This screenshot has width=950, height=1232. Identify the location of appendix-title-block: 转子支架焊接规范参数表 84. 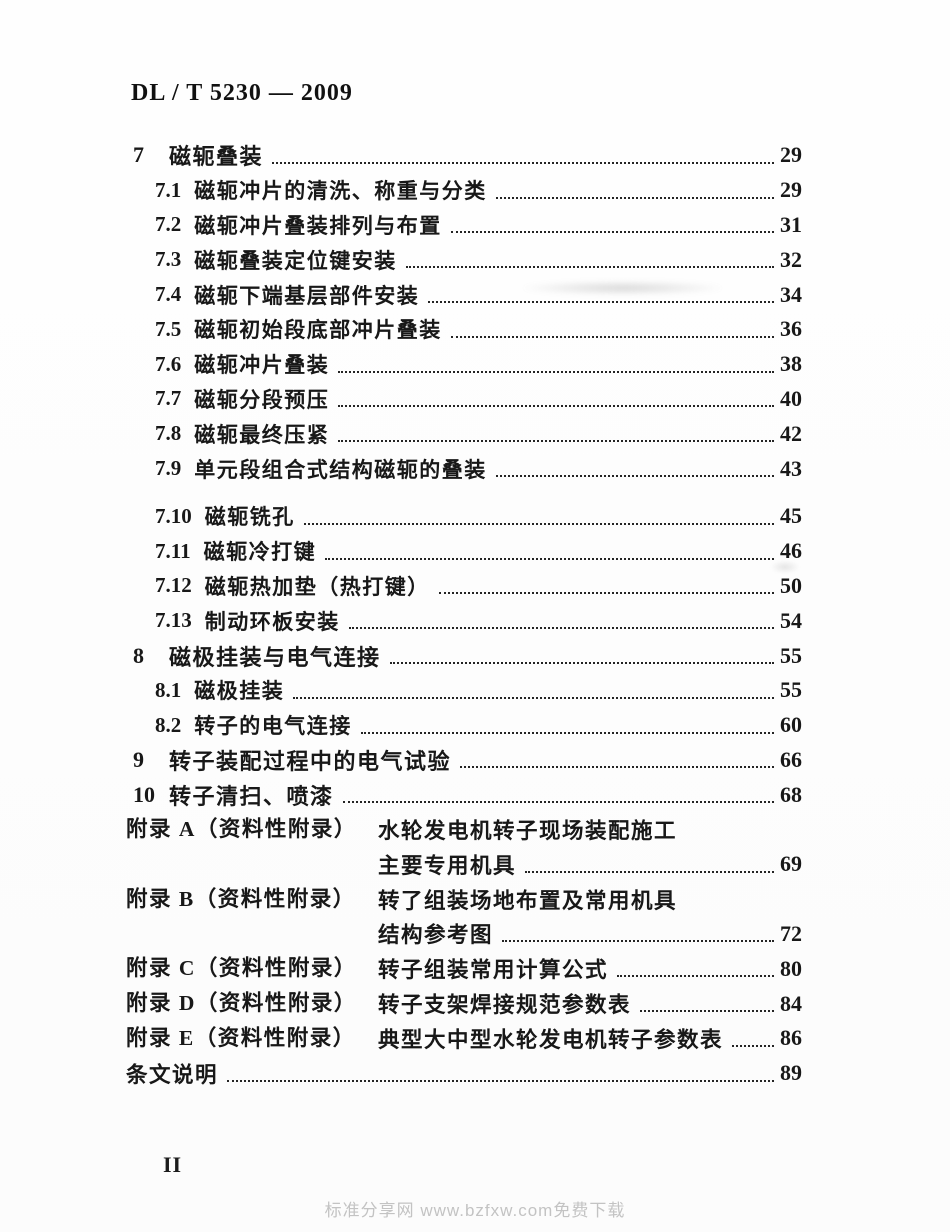
(590, 1003).